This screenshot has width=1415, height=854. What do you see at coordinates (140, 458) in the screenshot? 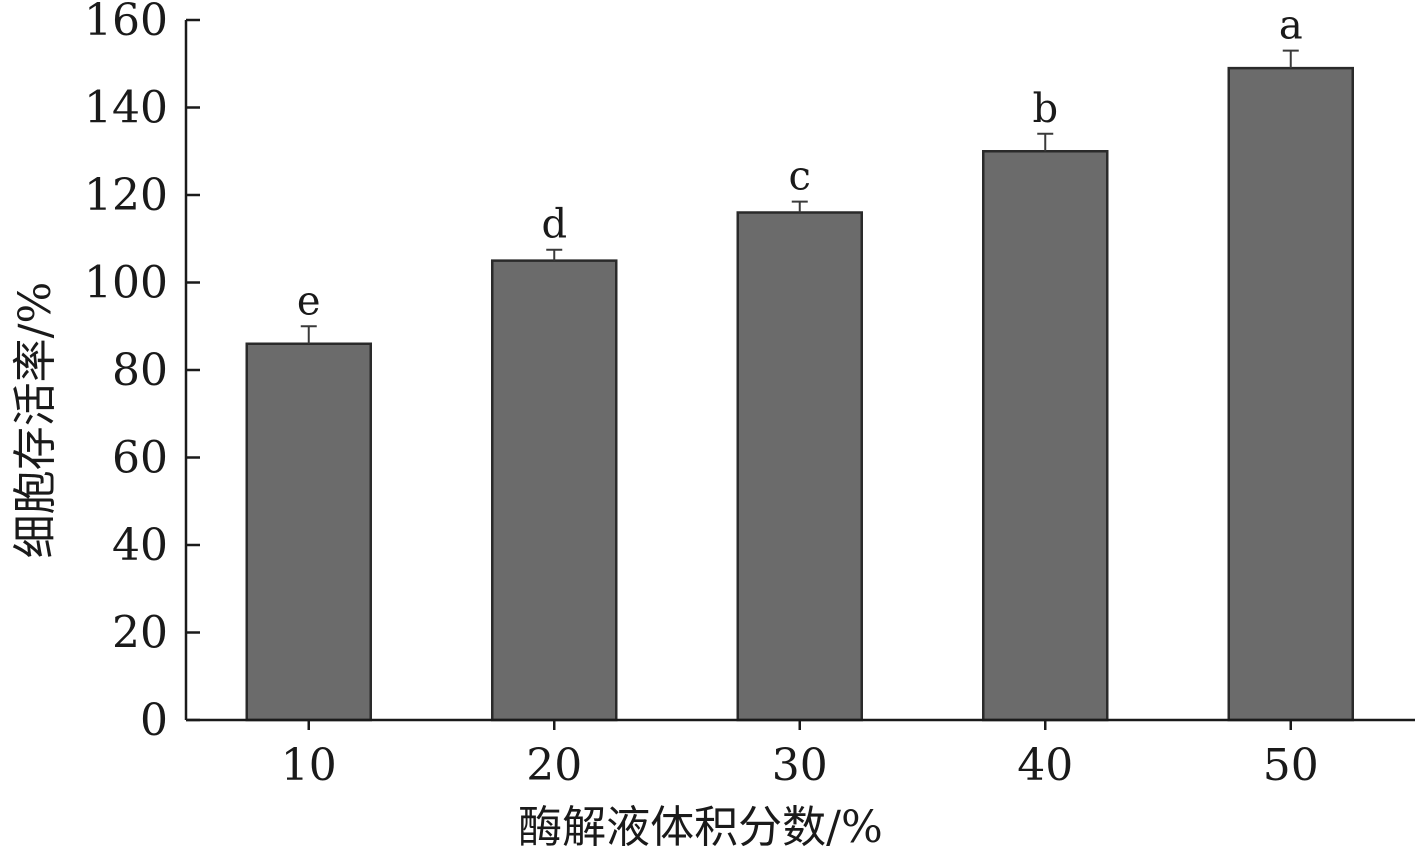
I see `y-tick-label: 60` at bounding box center [140, 458].